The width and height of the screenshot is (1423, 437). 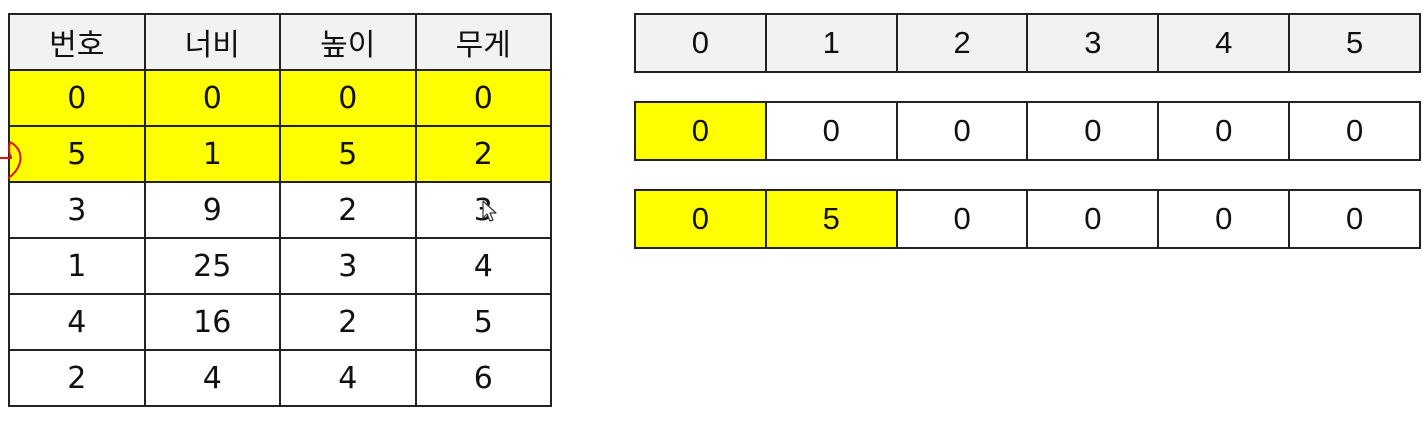 What do you see at coordinates (831, 43) in the screenshot?
I see `index-cell: 1` at bounding box center [831, 43].